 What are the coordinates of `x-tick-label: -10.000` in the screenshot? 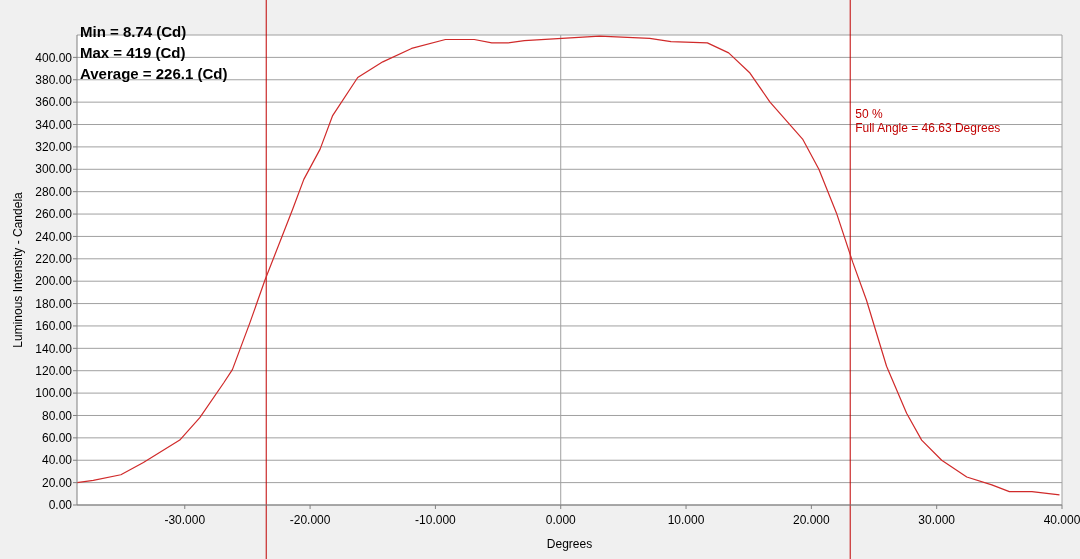 It's located at (436, 520).